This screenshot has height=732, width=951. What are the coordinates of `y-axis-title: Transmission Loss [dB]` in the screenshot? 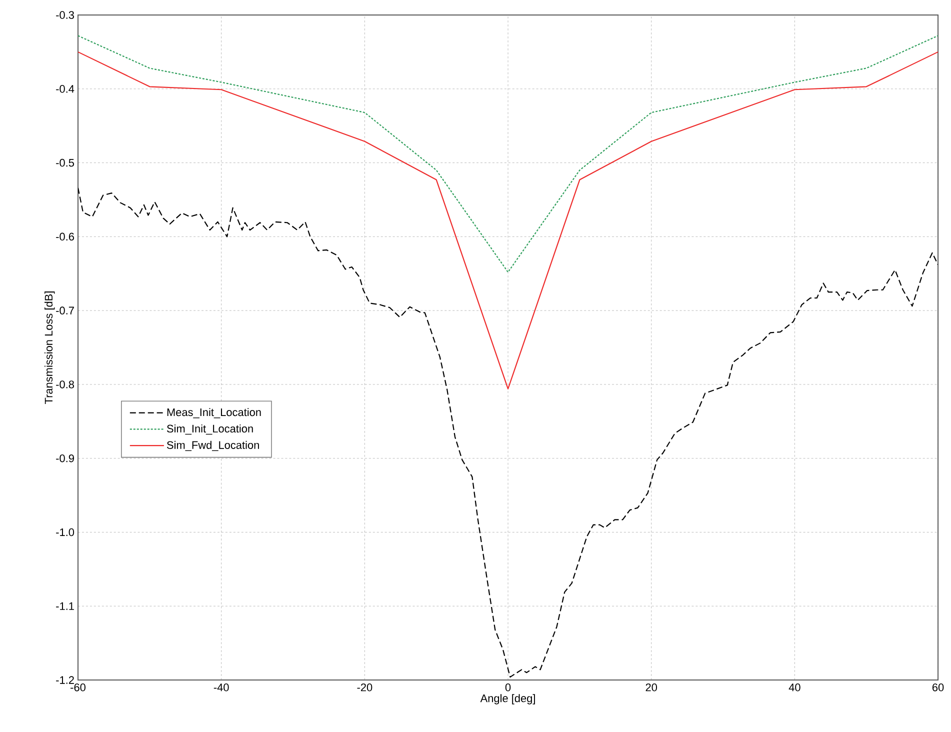 It's located at (49, 348).